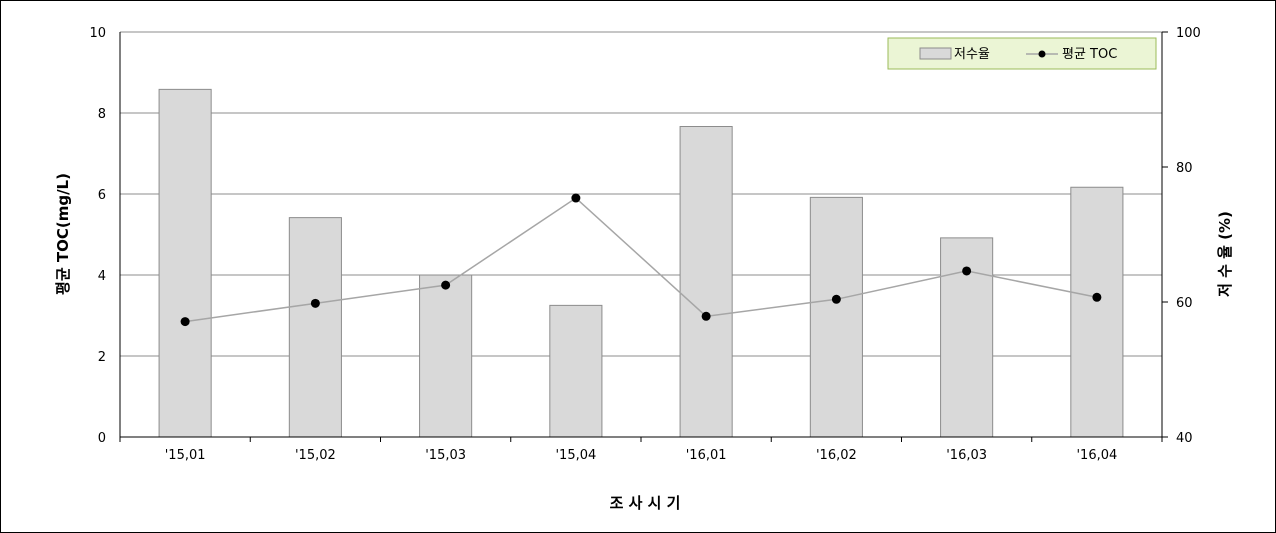  What do you see at coordinates (645, 503) in the screenshot?
I see `x-axis-title: 조 사 시 기` at bounding box center [645, 503].